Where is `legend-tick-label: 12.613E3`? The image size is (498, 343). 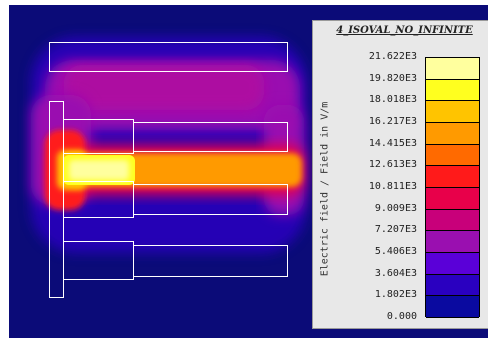 legend-tick-label: 12.613E3 is located at coordinates (392, 165).